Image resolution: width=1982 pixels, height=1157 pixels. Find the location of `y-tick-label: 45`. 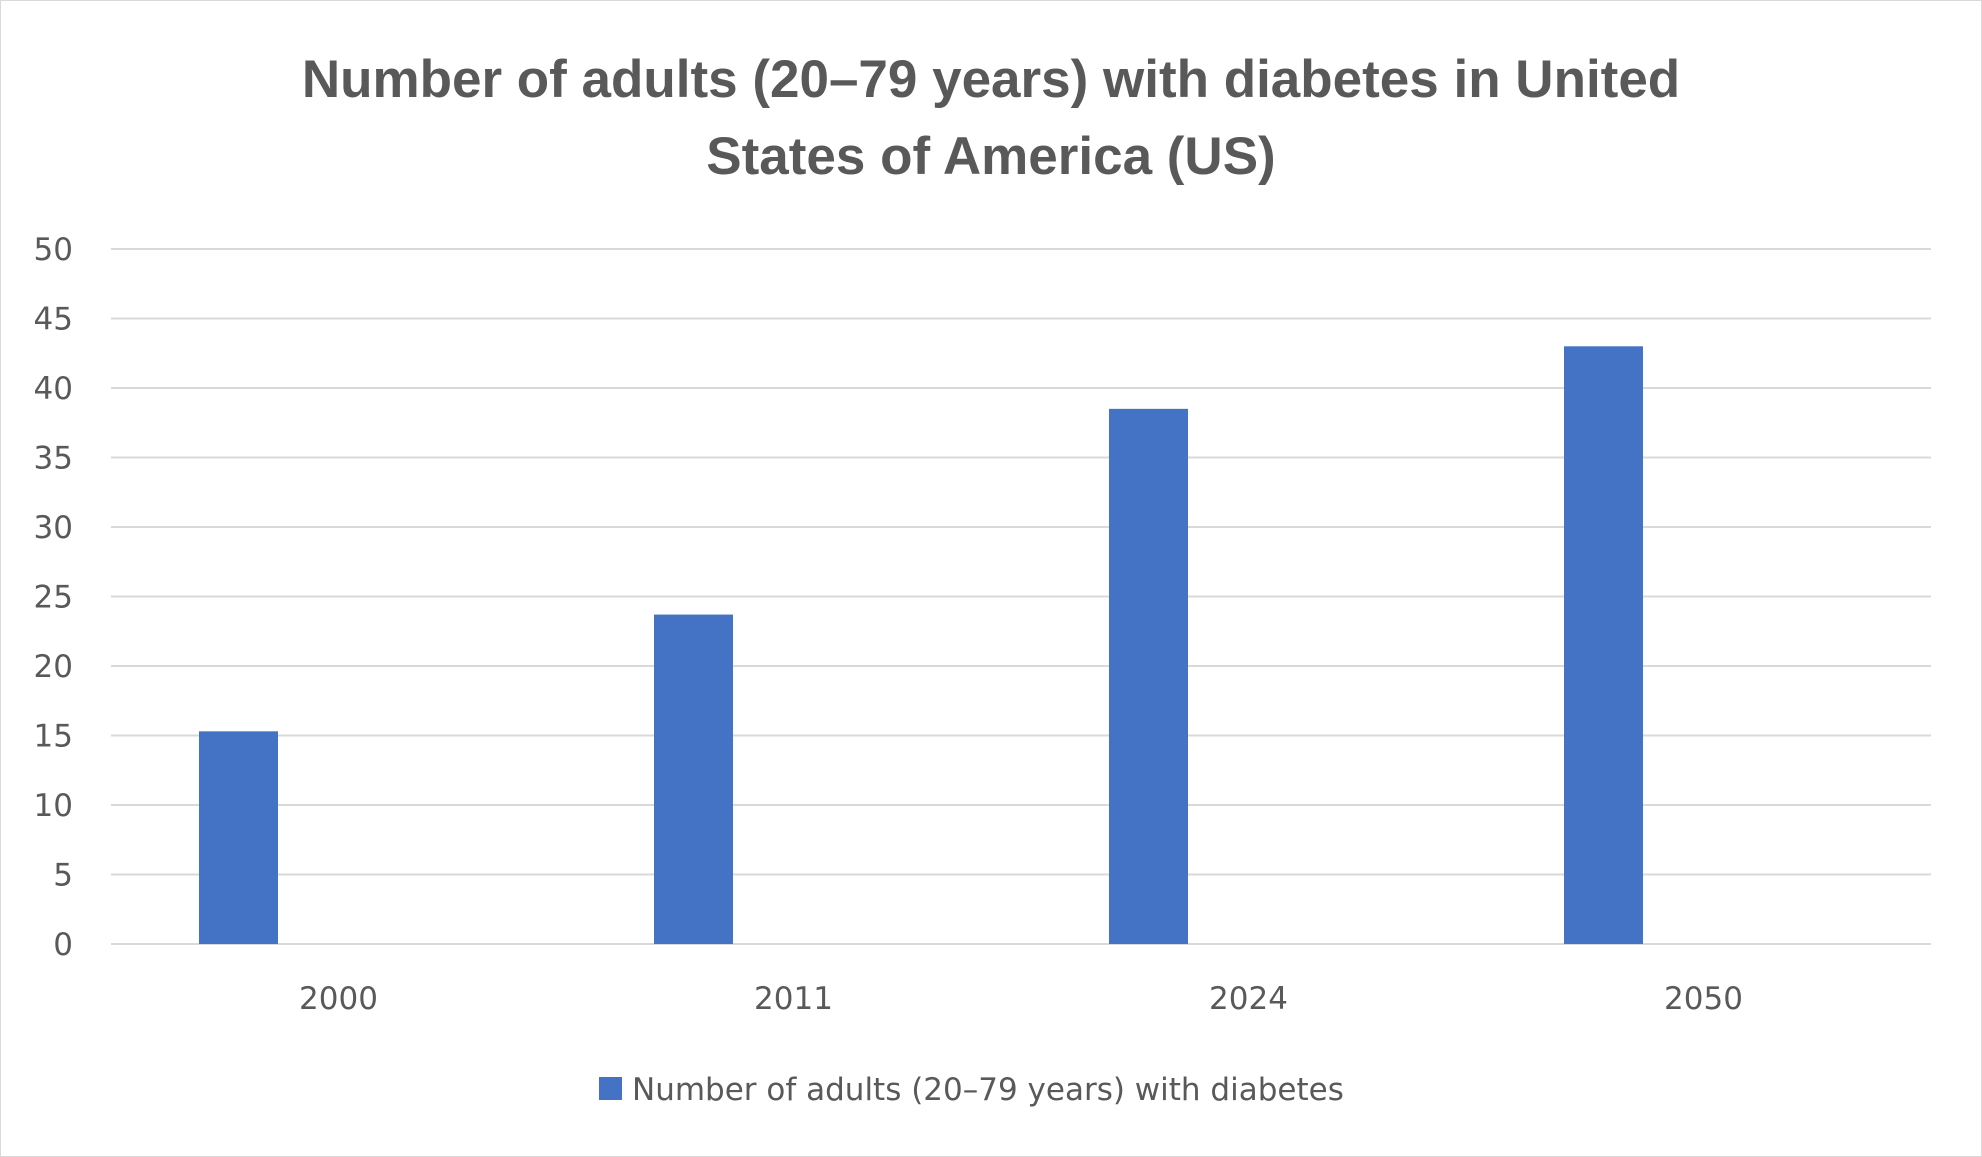

y-tick-label: 45 is located at coordinates (53, 320).